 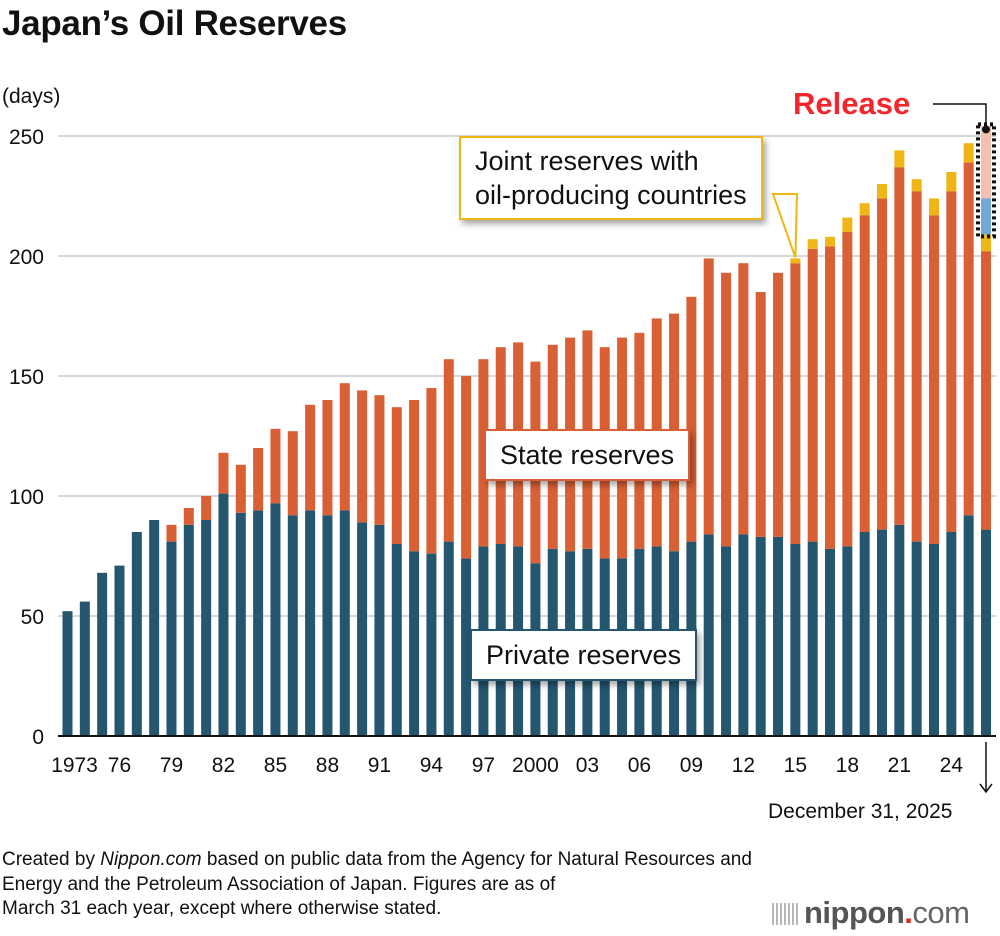 What do you see at coordinates (639, 765) in the screenshot?
I see `x-tick-label: 06` at bounding box center [639, 765].